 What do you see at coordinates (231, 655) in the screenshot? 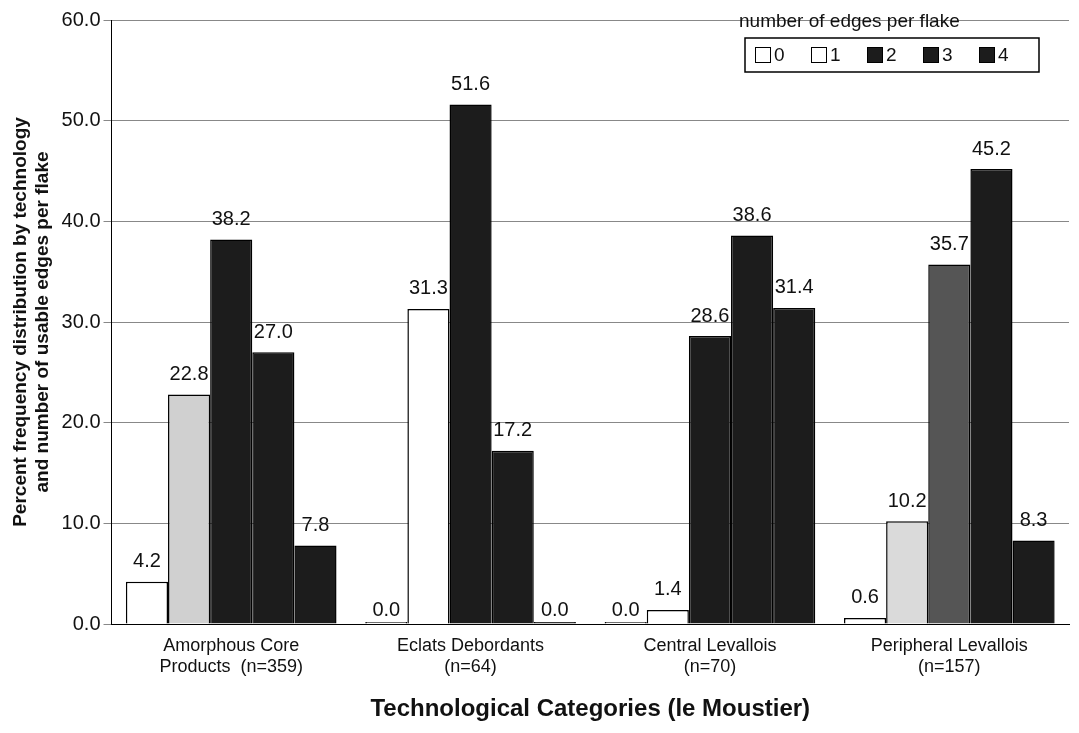
I see `x-tick-label: Amorphous Core Products (n=359)` at bounding box center [231, 655].